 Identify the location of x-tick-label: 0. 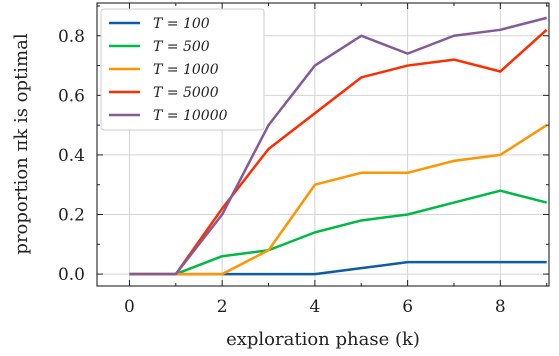
(129, 307).